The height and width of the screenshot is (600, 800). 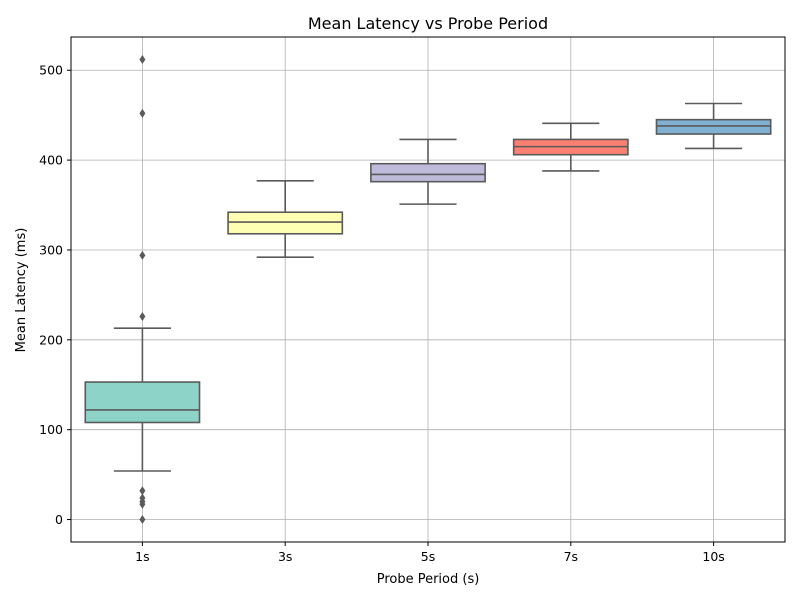 What do you see at coordinates (59, 519) in the screenshot?
I see `y-tick-label: 0` at bounding box center [59, 519].